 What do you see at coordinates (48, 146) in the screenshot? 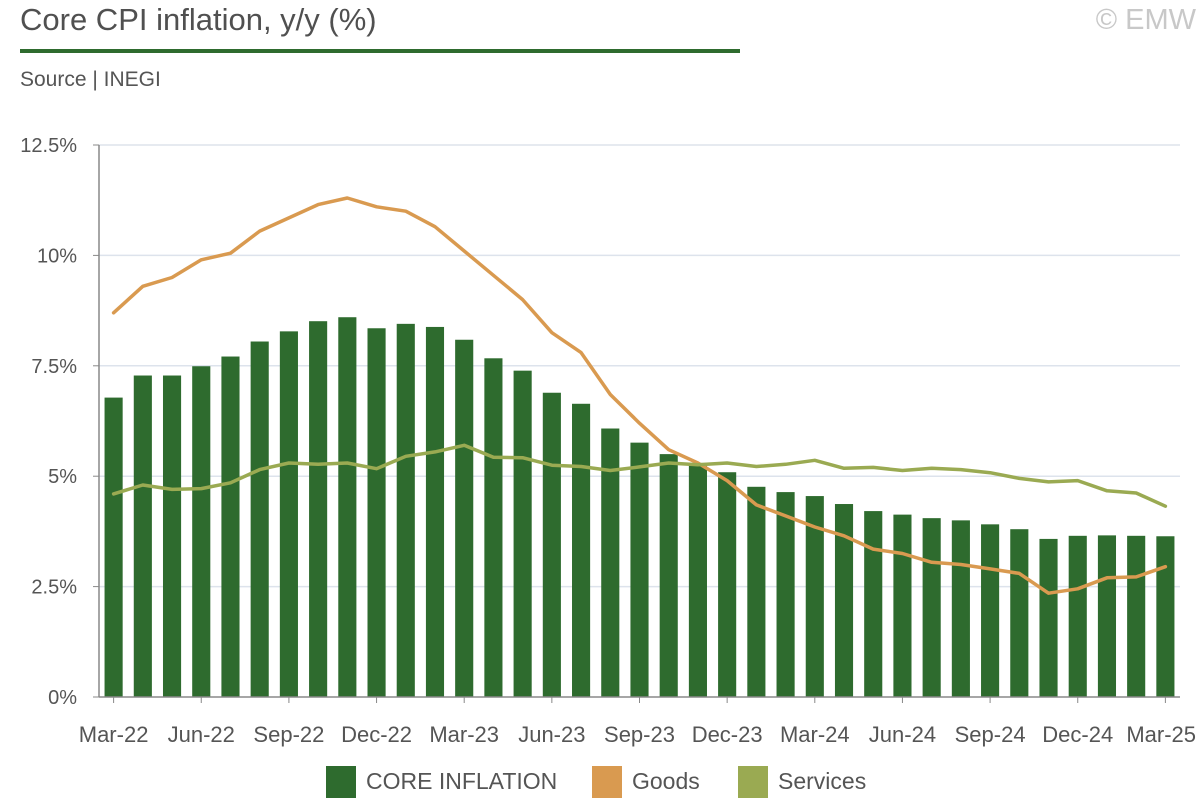
I see `y-tick-label: 12.5%` at bounding box center [48, 146].